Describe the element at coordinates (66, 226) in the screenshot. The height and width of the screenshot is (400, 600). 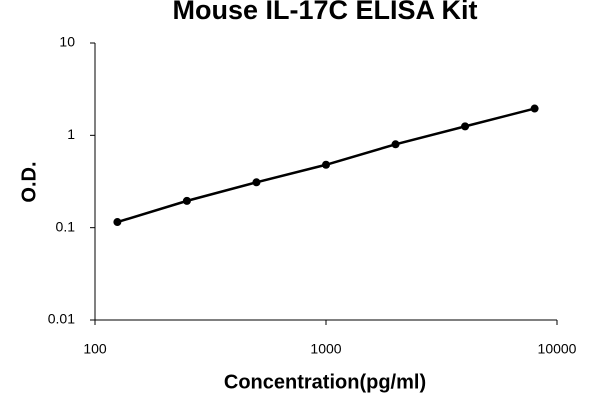
I see `y-tick-label: 0.1` at that location.